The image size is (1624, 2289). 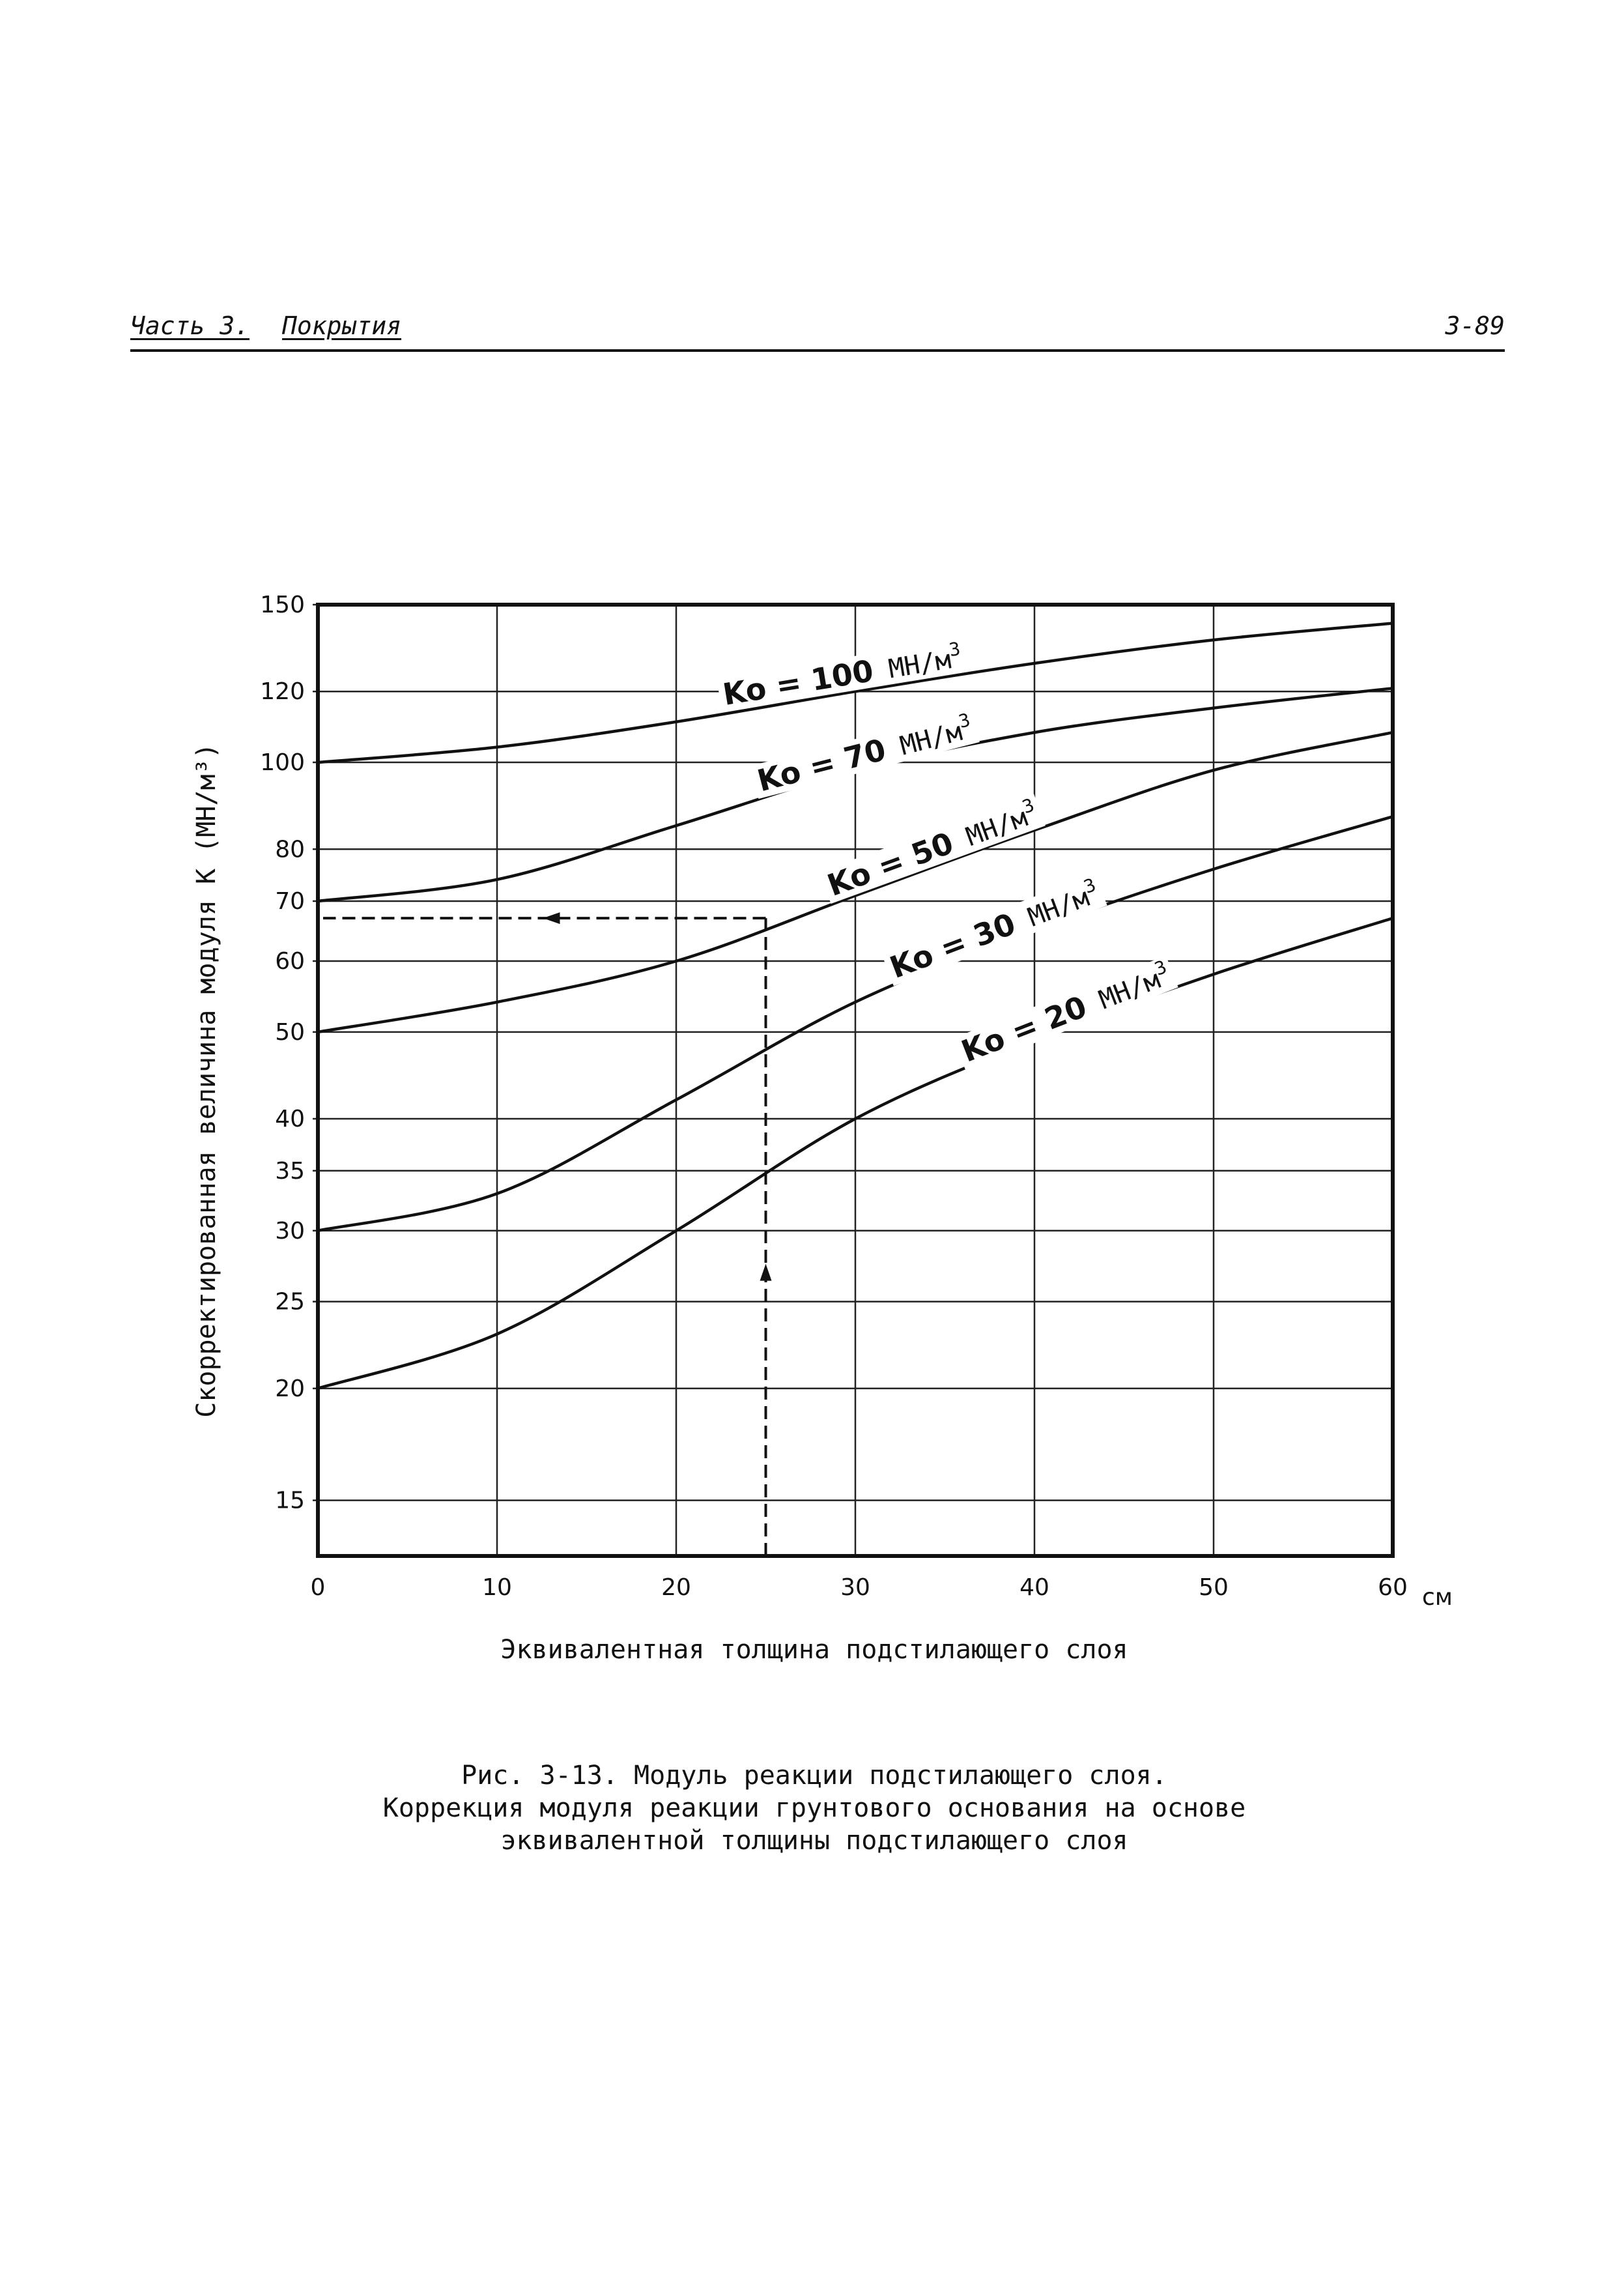 I want to click on x-tick-label: 60, so click(x=1393, y=1587).